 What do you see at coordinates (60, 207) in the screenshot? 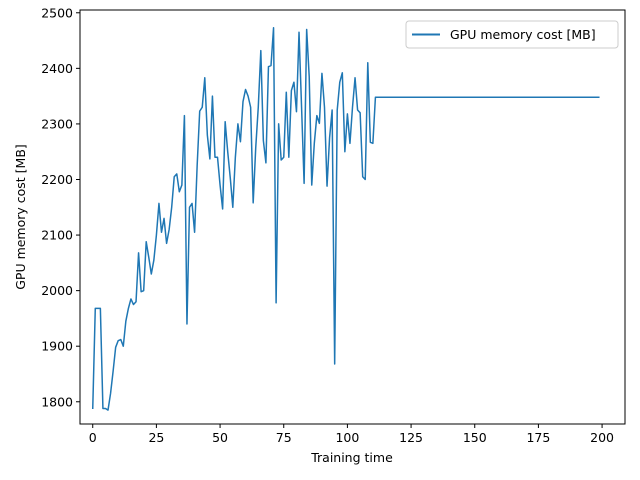
I see `y-axis-ticks: 1800 1900 2000 2100 2200 2300 2400 2500` at bounding box center [60, 207].